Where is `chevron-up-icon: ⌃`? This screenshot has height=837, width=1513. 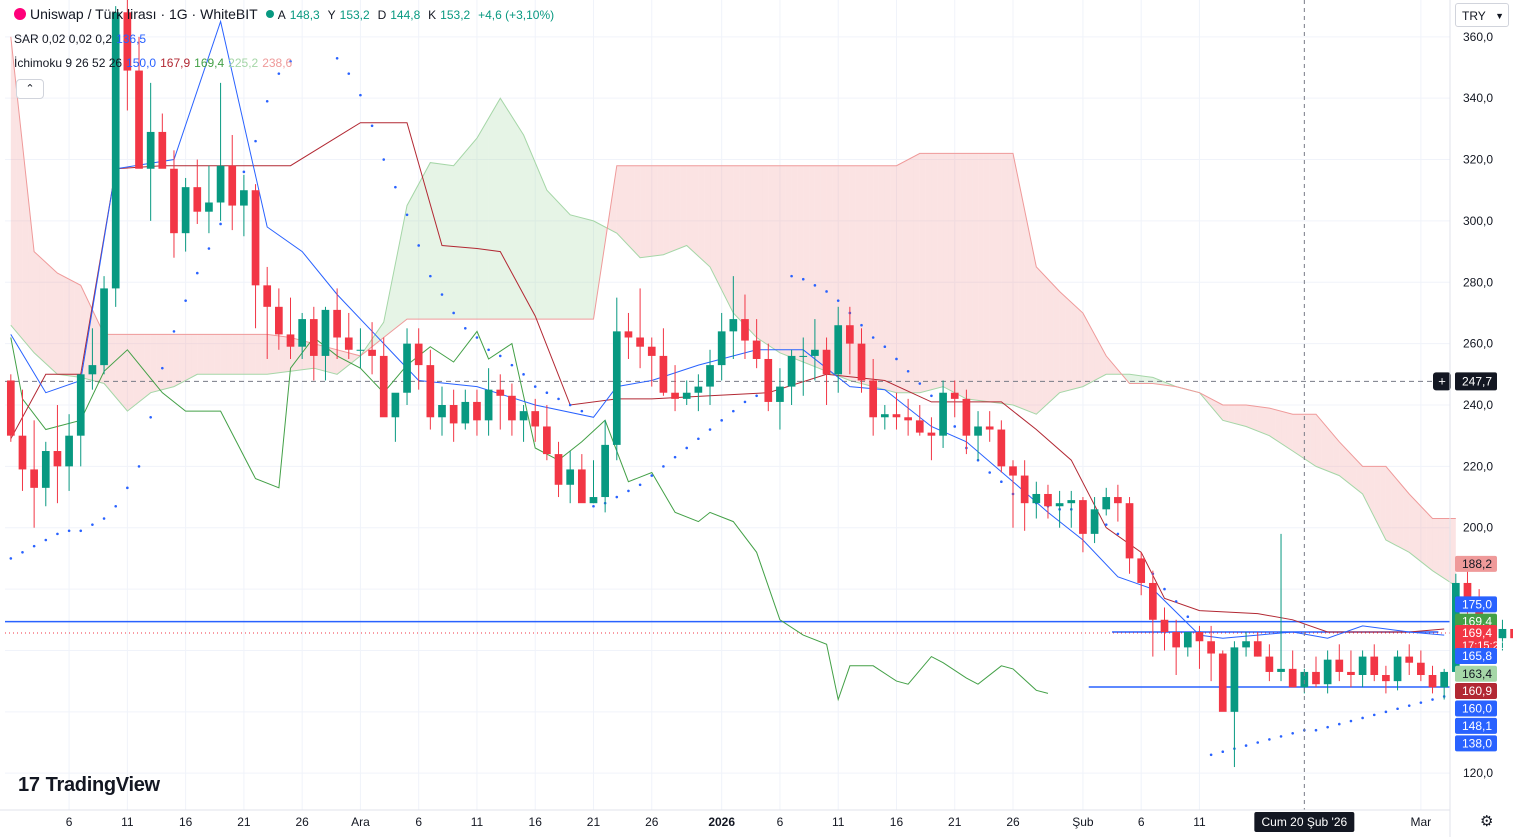 chevron-up-icon: ⌃ is located at coordinates (30, 89).